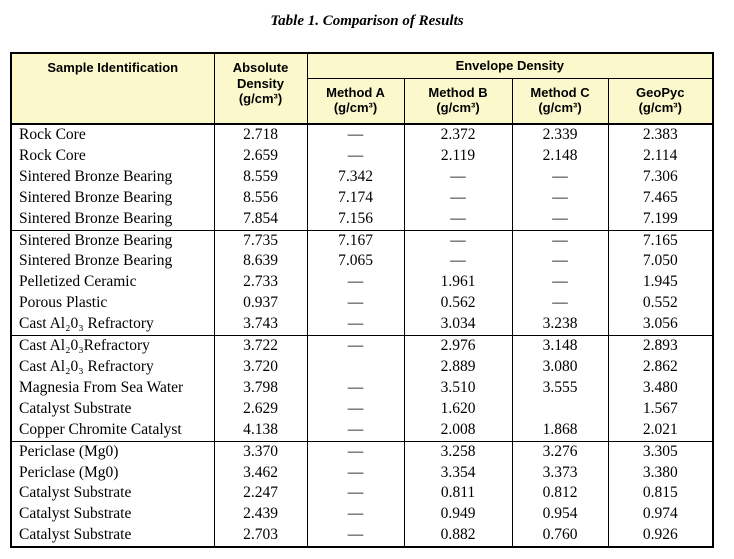 The image size is (734, 559). What do you see at coordinates (362, 451) in the screenshot?
I see `table-row: Periclase (Mg0) 3.370—3.258 3.276 3.305` at bounding box center [362, 451].